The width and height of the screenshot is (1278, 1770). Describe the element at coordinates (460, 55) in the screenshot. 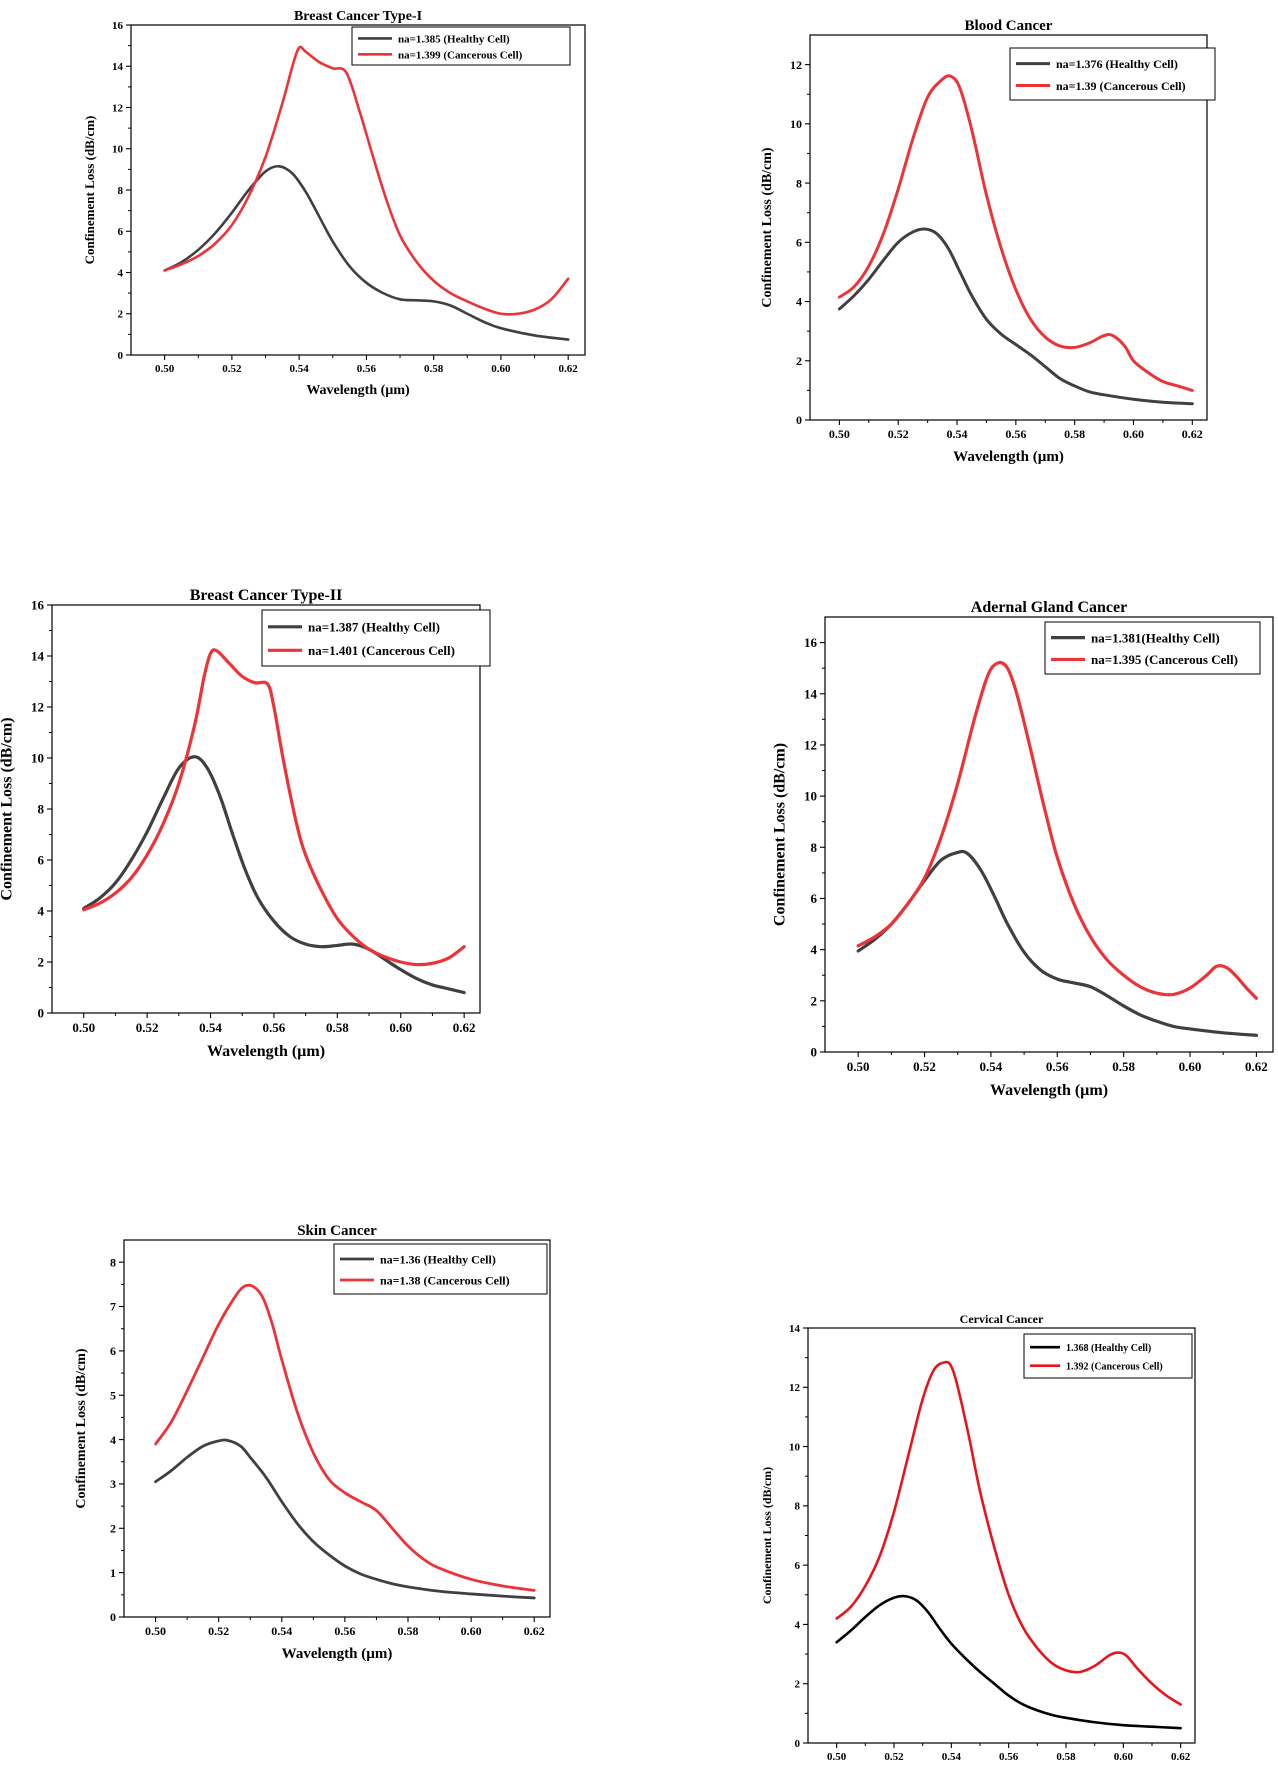

I see `legend-label: na=1.399 (Cancerous Cell)` at that location.